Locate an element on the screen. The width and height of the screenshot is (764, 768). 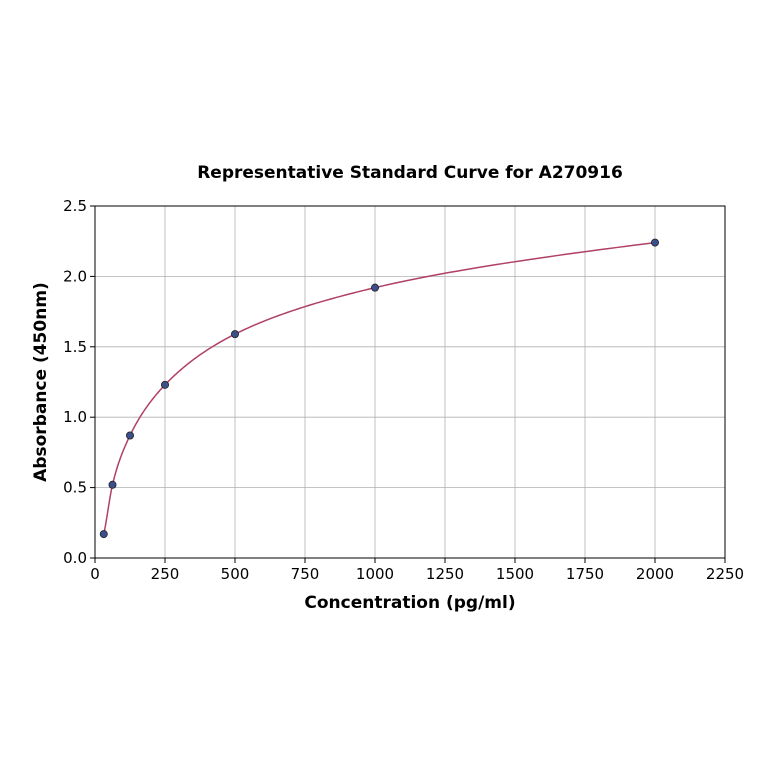
x-tick-label: 250 is located at coordinates (165, 574).